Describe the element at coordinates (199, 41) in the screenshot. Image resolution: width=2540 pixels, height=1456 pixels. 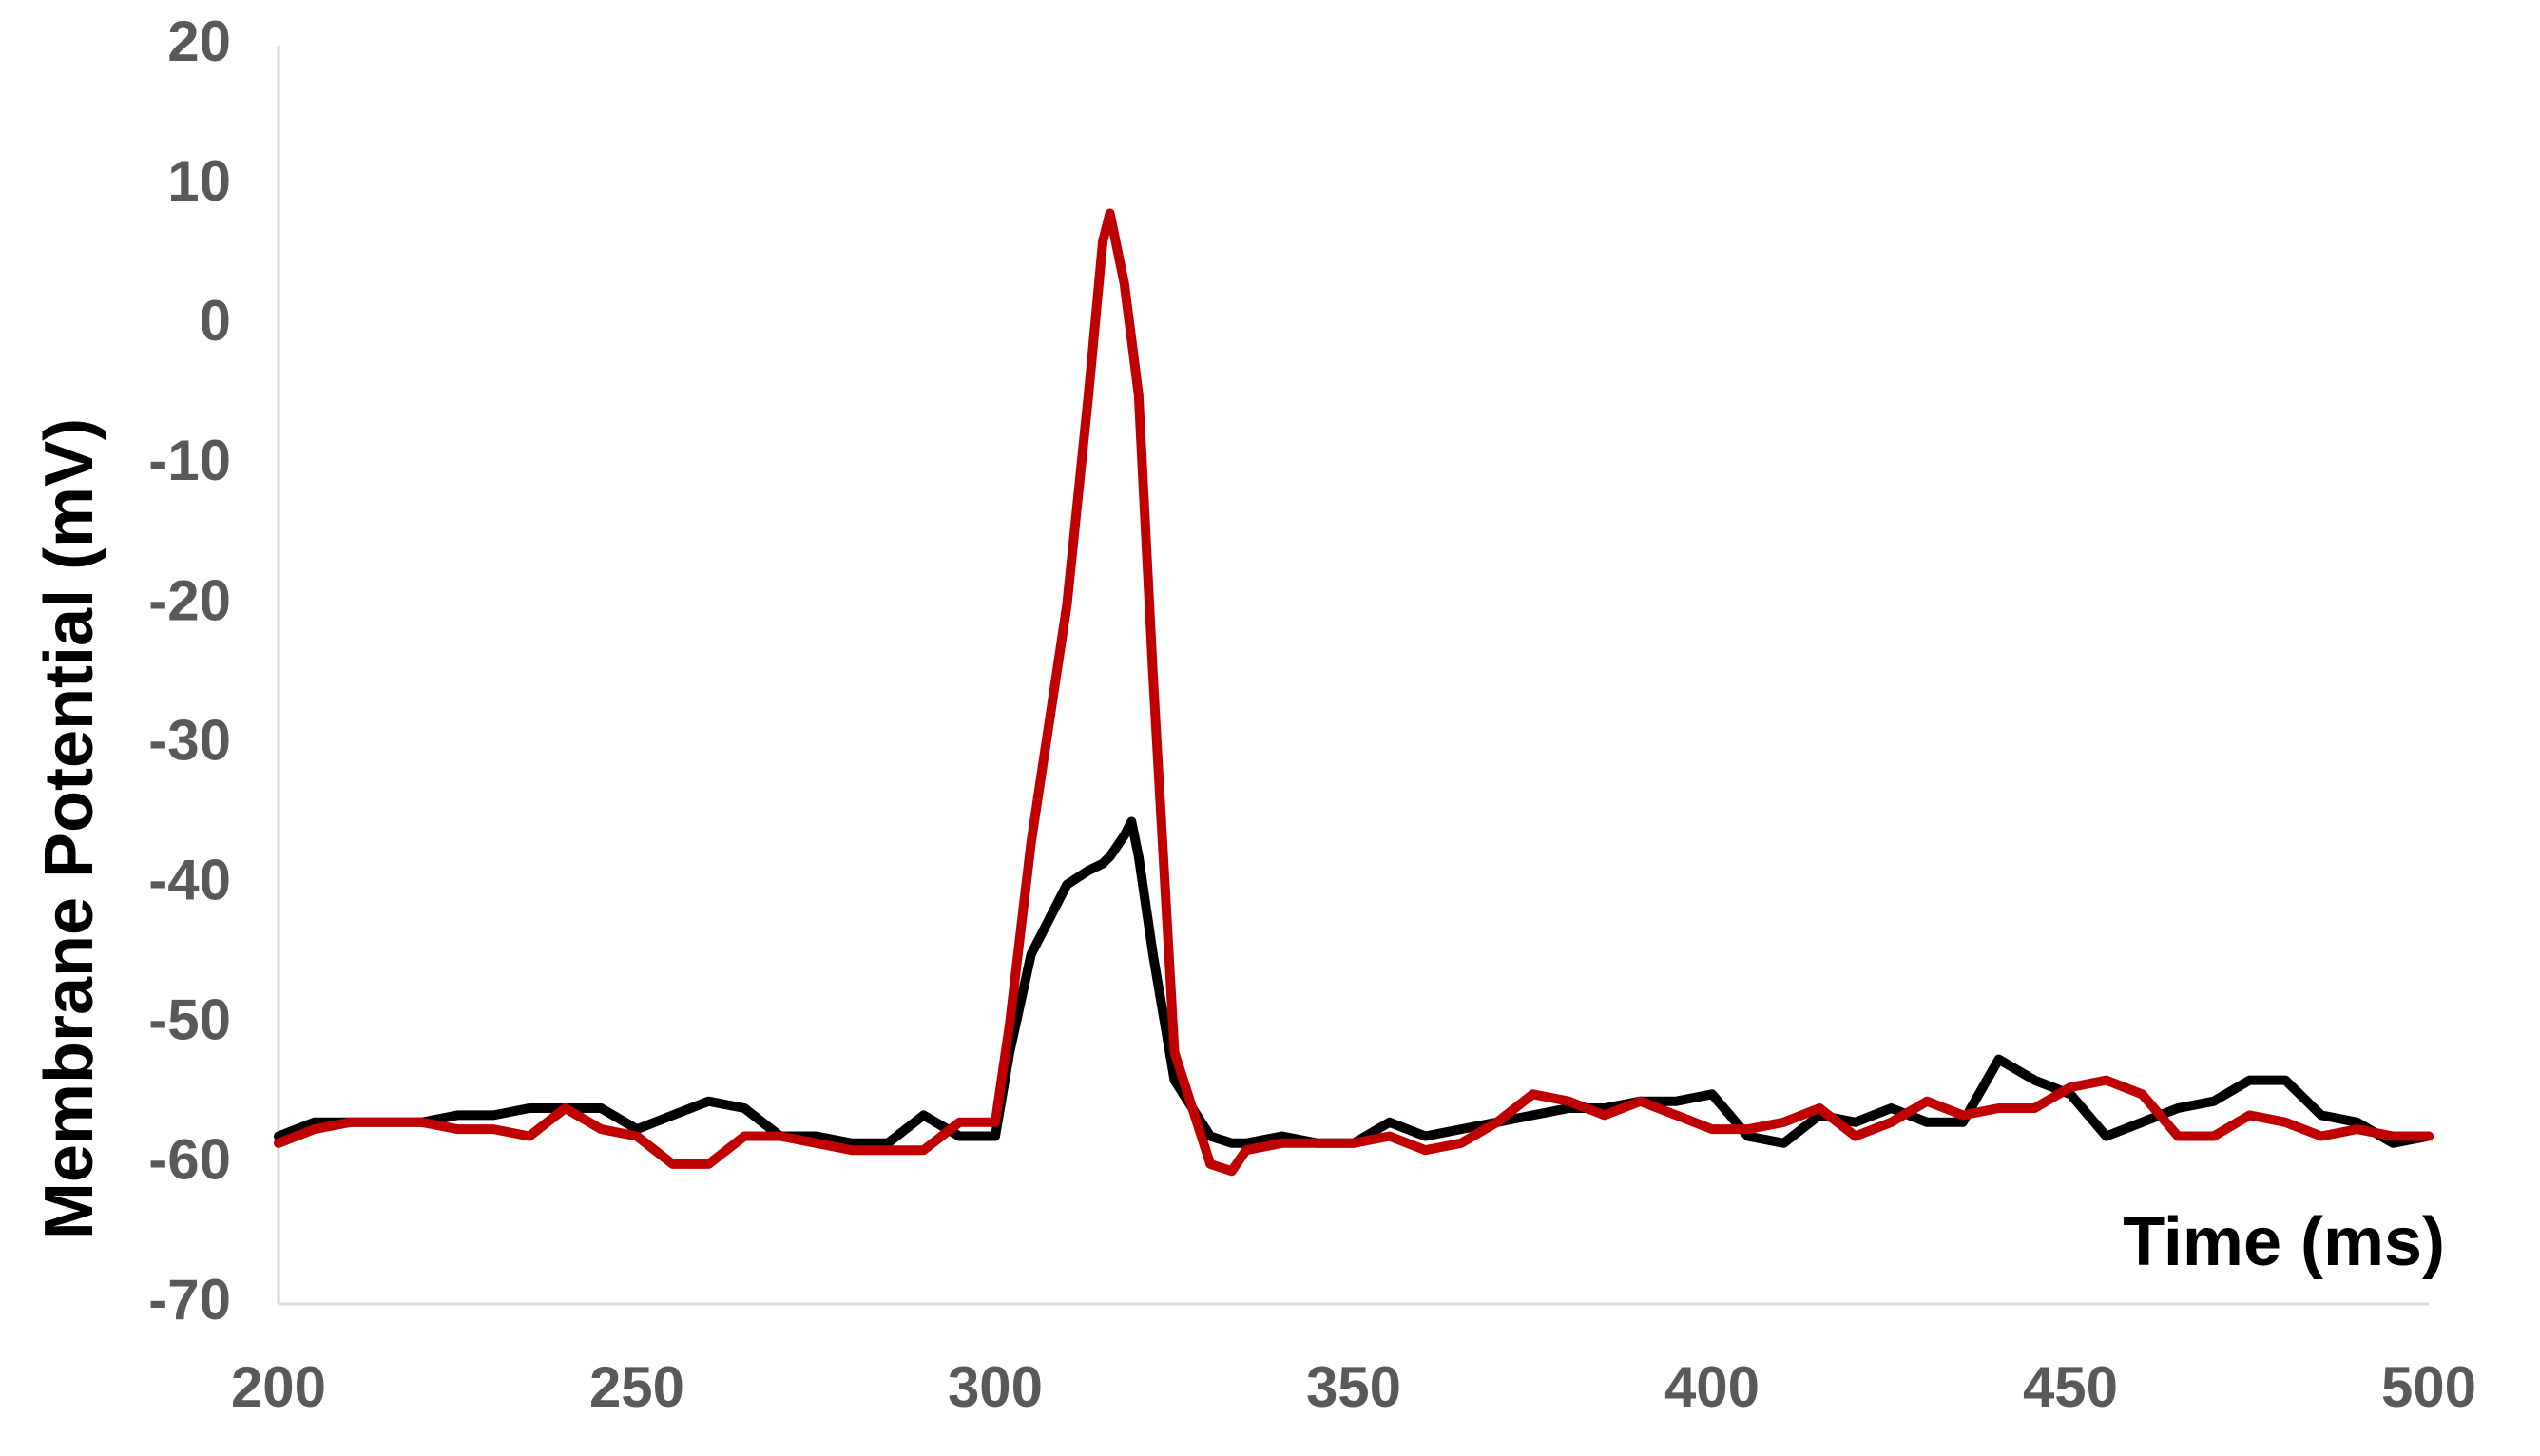
I see `y-tick-label: 20` at that location.